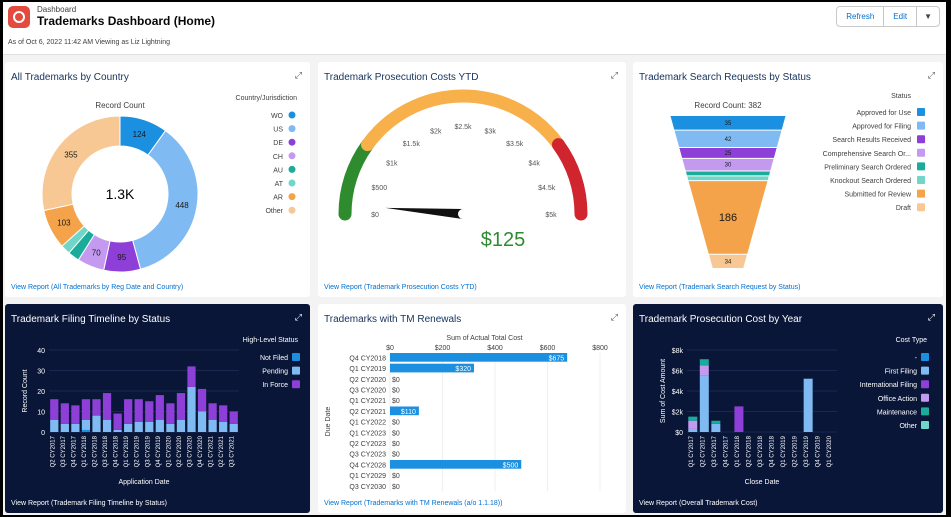 Image resolution: width=951 pixels, height=517 pixels. What do you see at coordinates (830, 451) in the screenshot?
I see `x-tick-label: Q1 CY2020` at bounding box center [830, 451].